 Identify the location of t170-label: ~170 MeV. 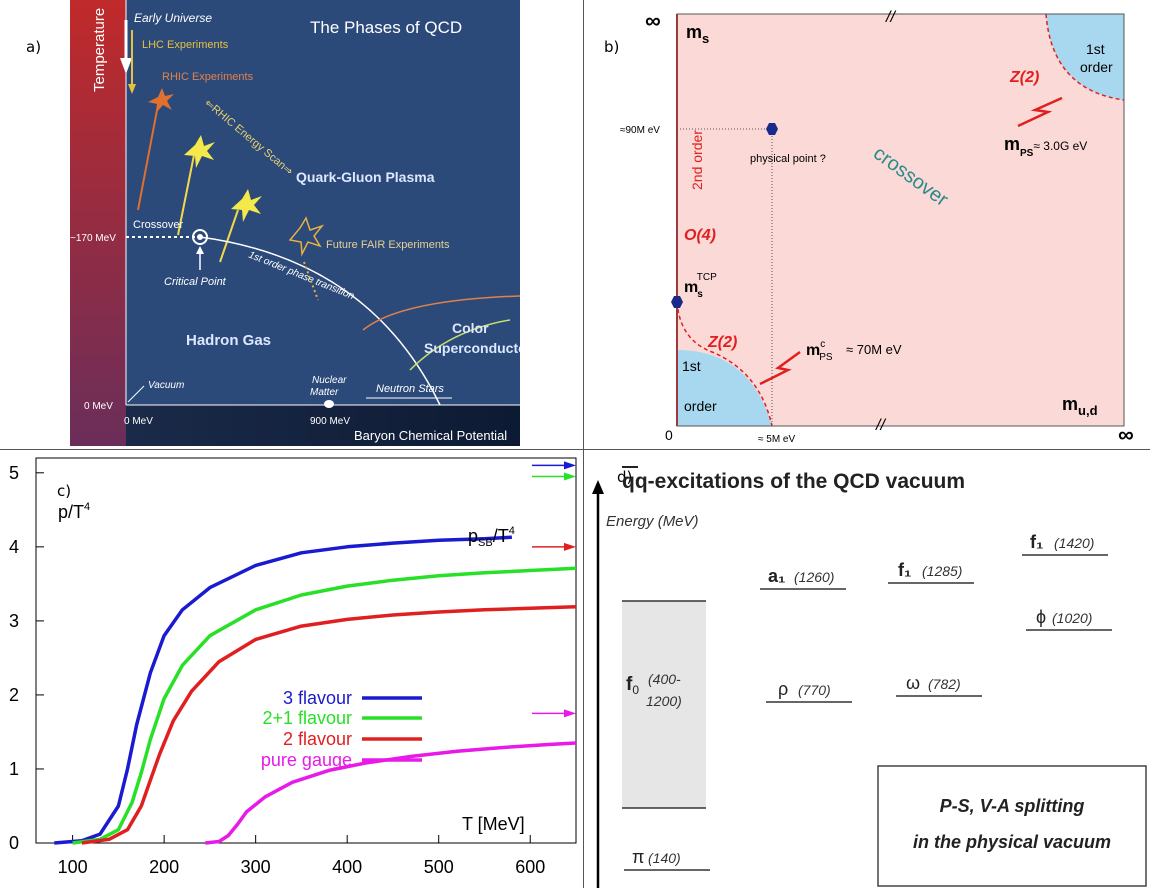
(93, 238).